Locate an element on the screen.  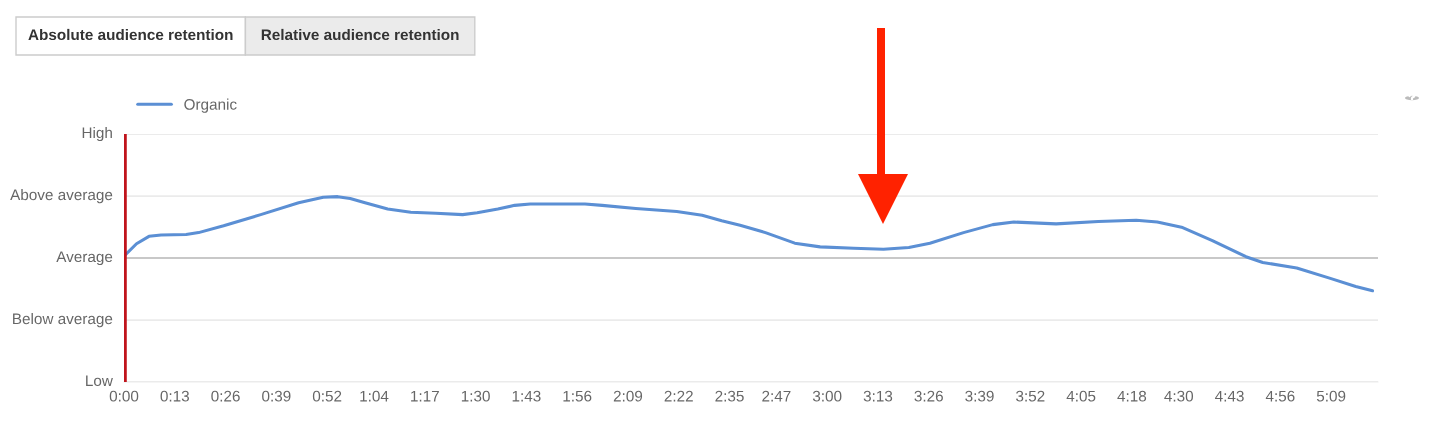
x-tick-label: 1:56 is located at coordinates (577, 396).